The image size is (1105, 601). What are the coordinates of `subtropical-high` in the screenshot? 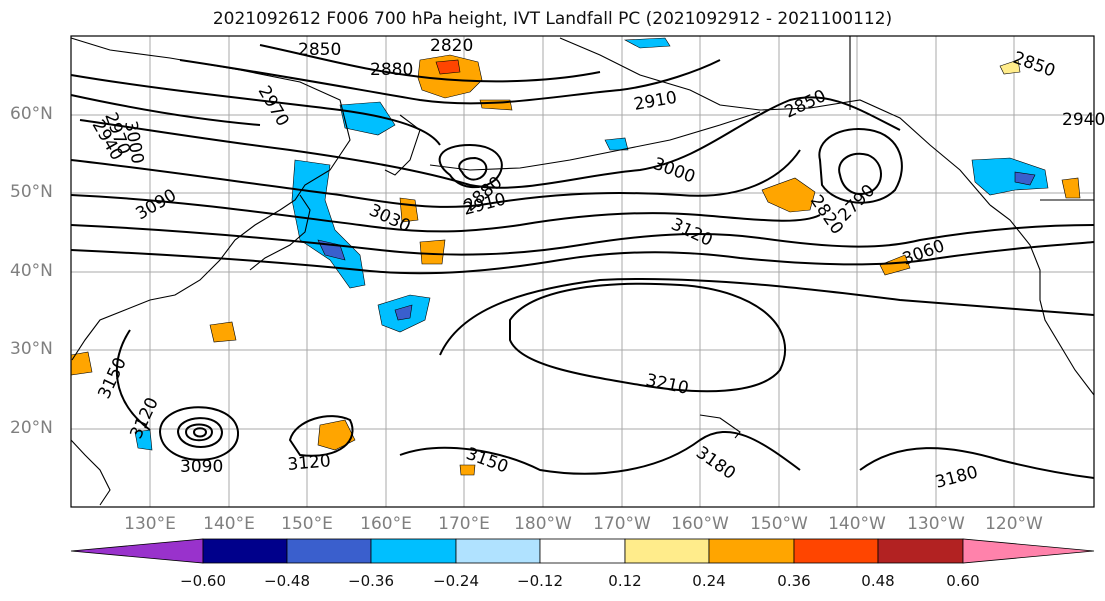 It's located at (647, 337).